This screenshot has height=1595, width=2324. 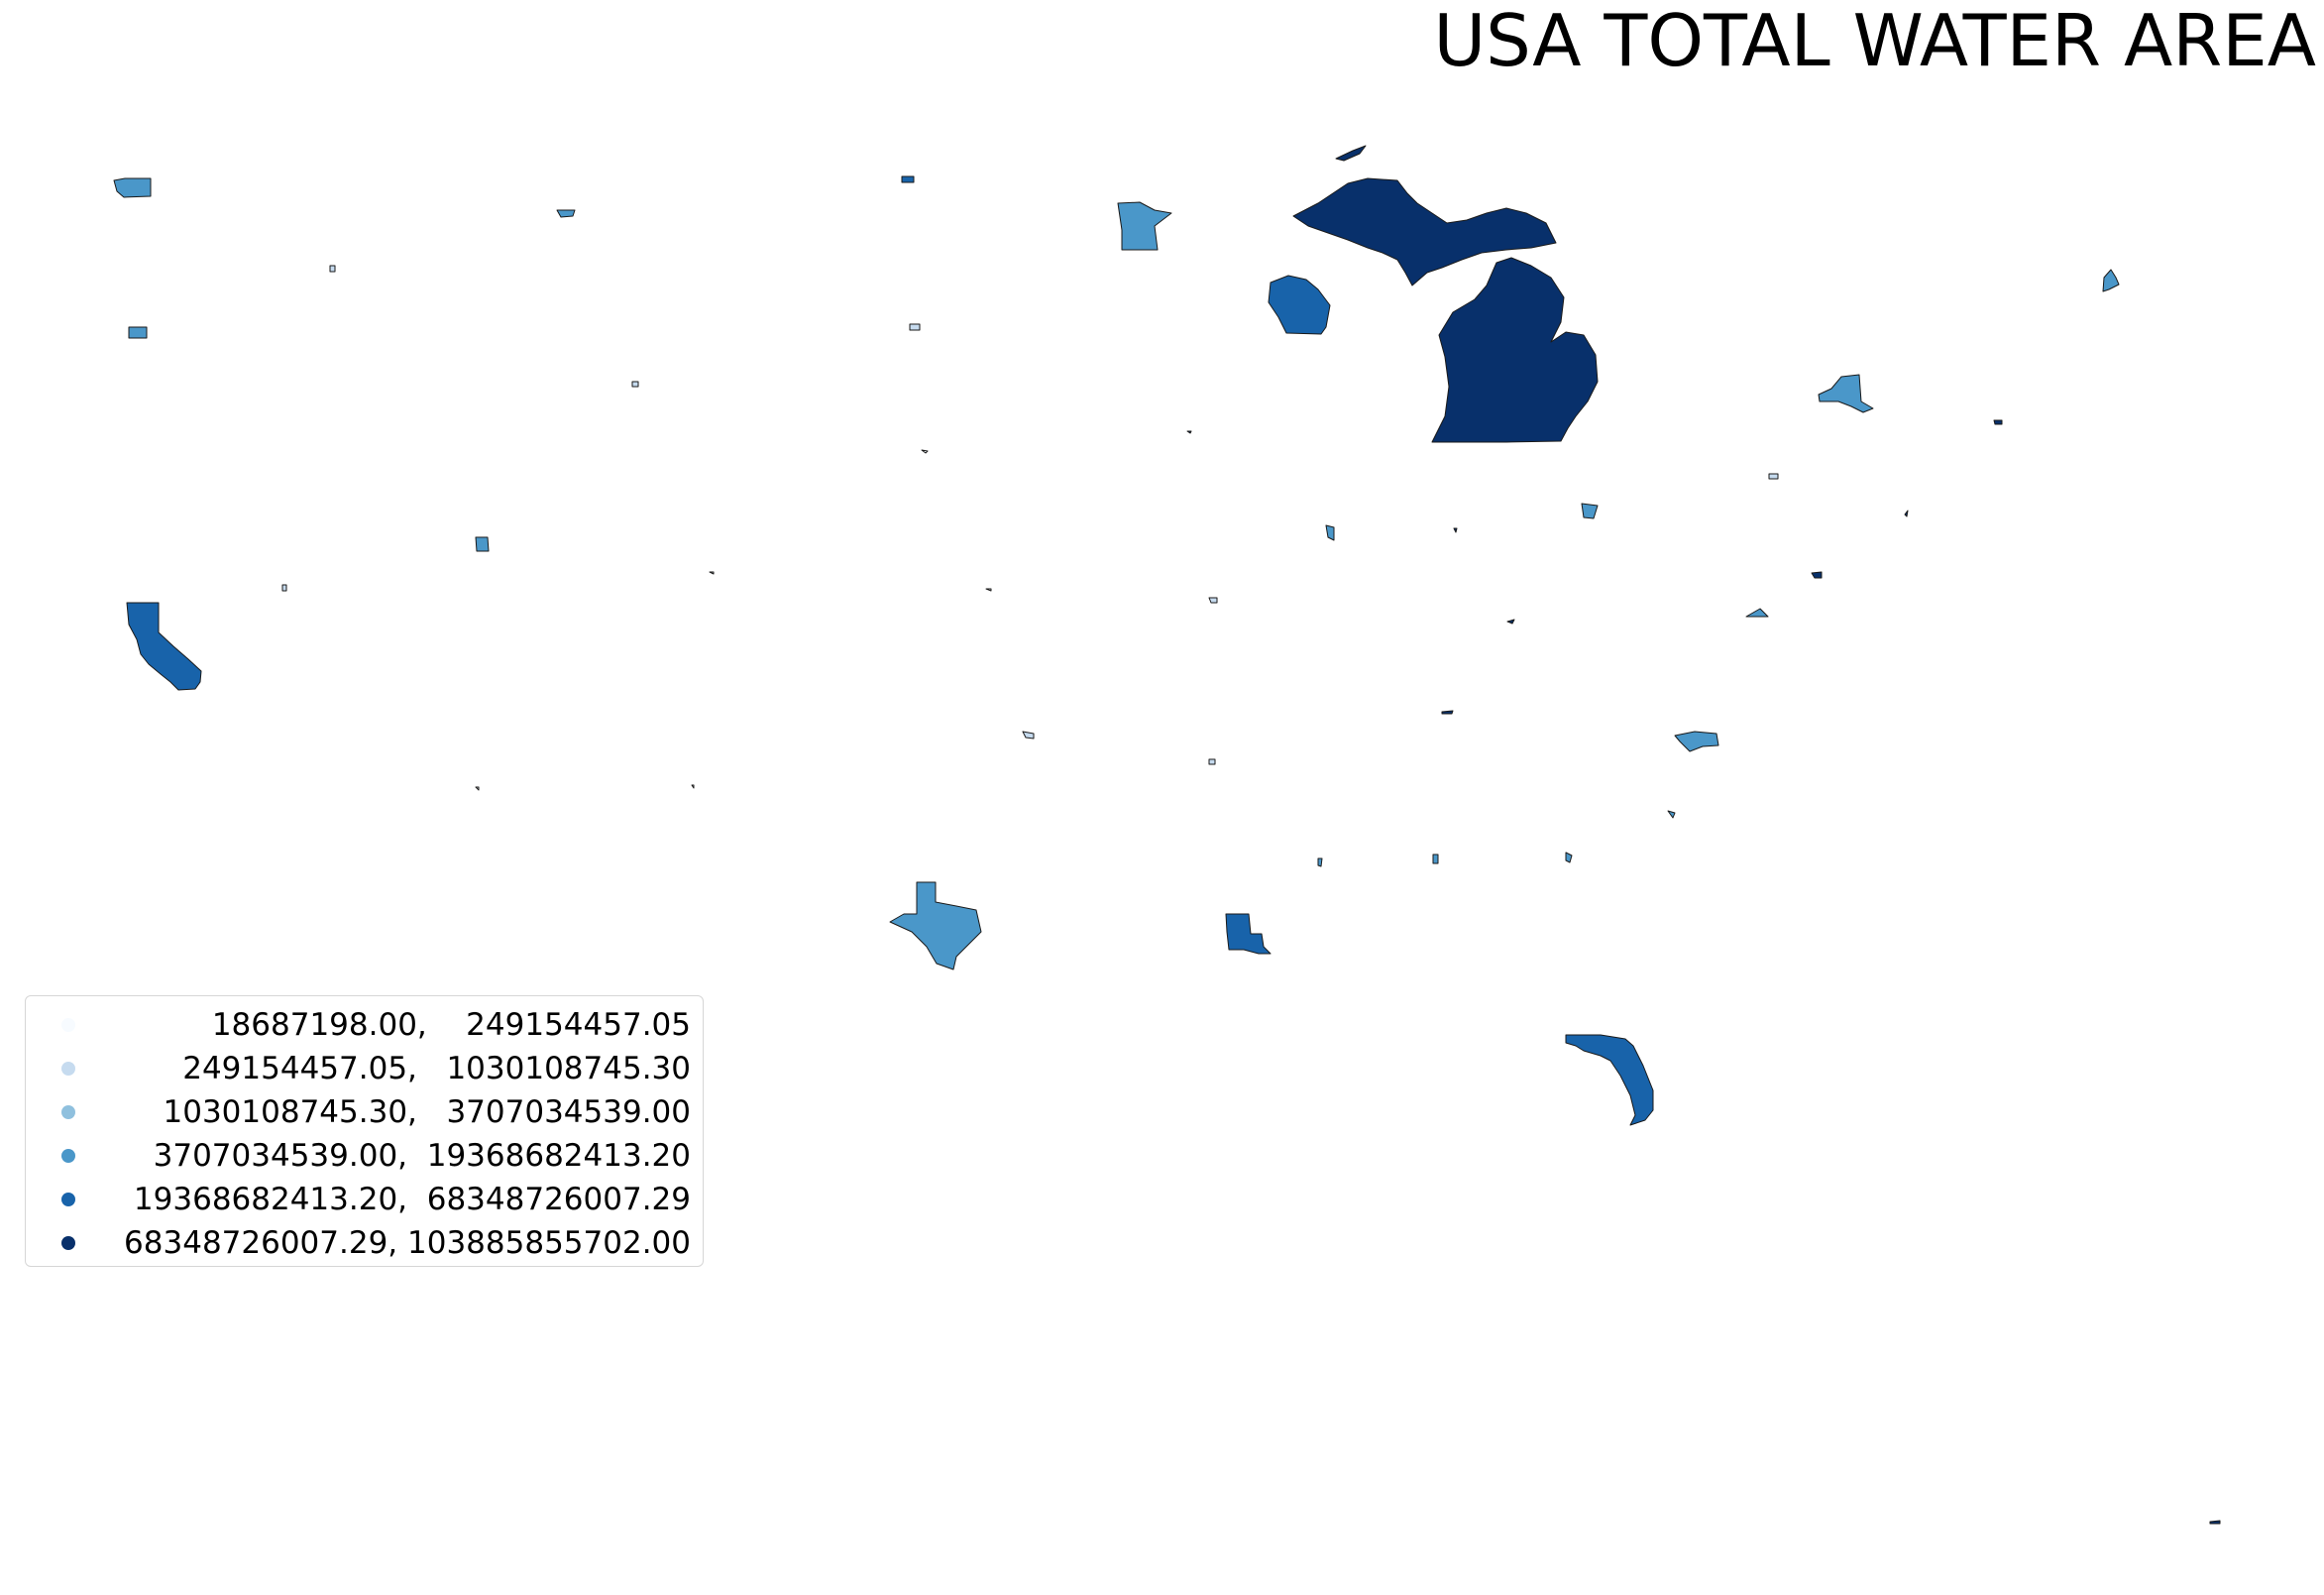 What do you see at coordinates (1351, 153) in the screenshot?
I see `region-michigan-isle-royale` at bounding box center [1351, 153].